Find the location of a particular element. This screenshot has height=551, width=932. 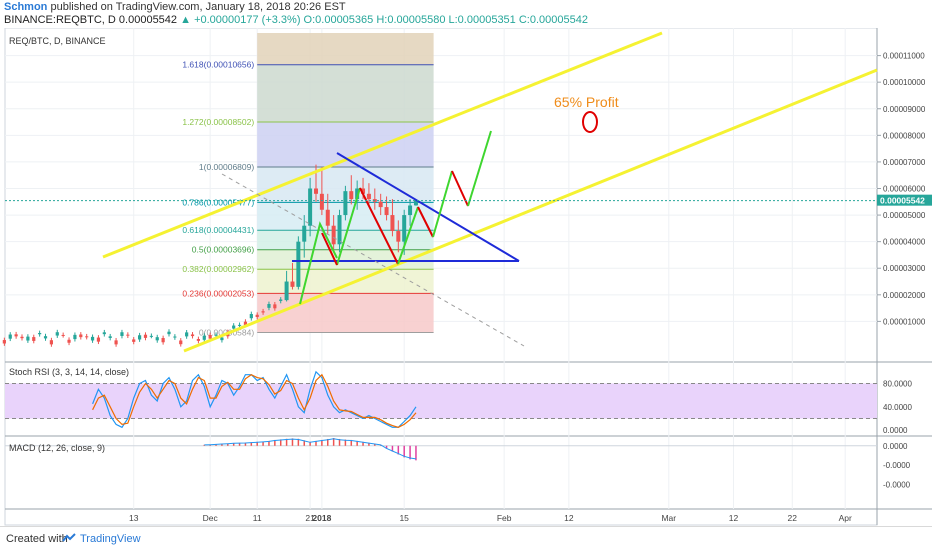

price-tick-label: 0.00003000 is located at coordinates (904, 268).